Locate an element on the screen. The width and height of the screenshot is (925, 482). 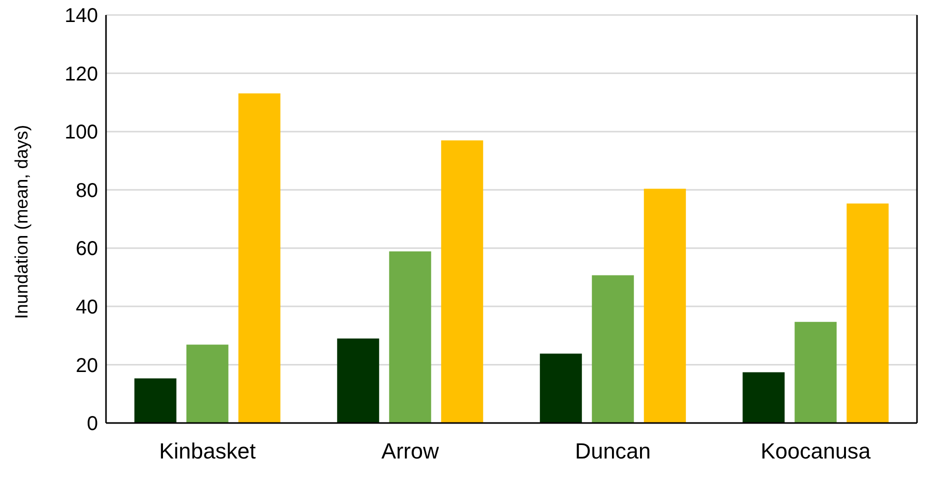
y-axis-title: Inundation (mean, days) is located at coordinates (21, 221).